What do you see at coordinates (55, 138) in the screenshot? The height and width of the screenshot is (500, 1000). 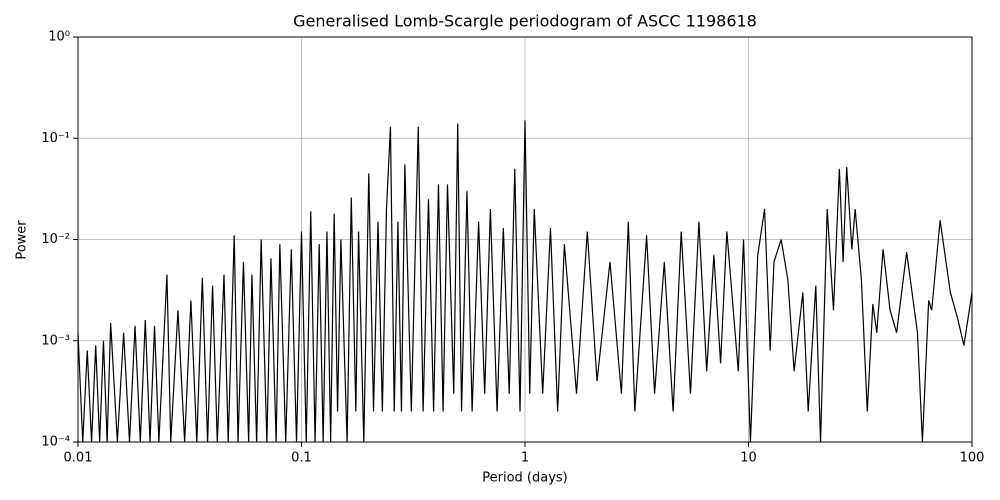 I see `y-tick-label: 10⁻¹` at bounding box center [55, 138].